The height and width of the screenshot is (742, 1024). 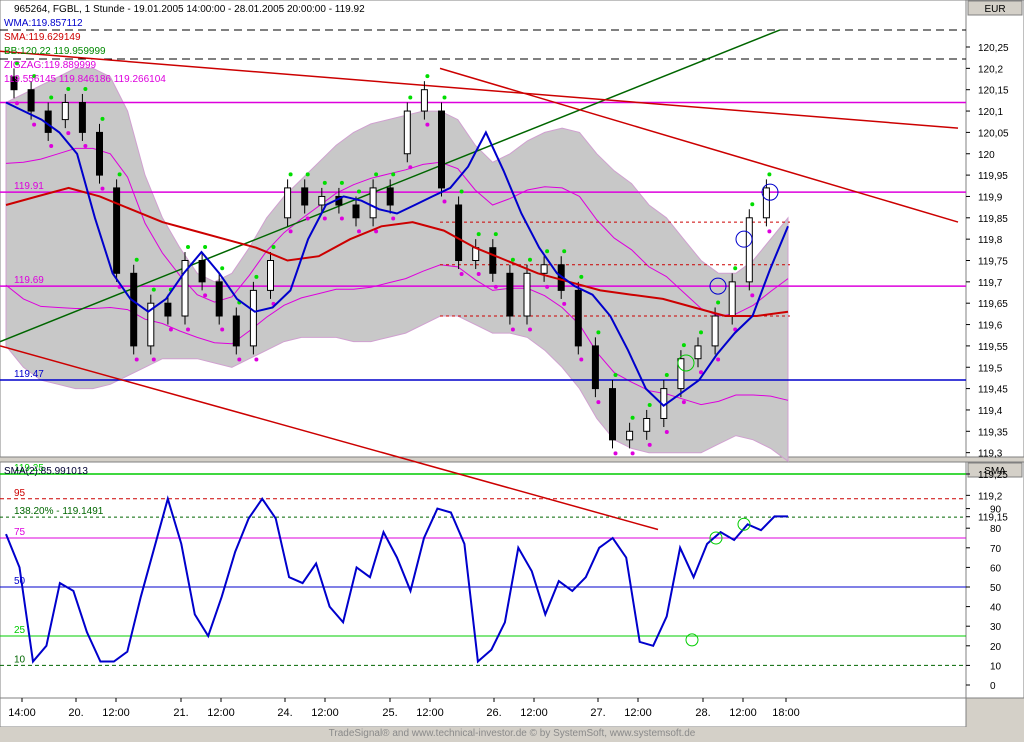 What do you see at coordinates (993, 347) in the screenshot?
I see `price-tick-label: 119,55` at bounding box center [993, 347].